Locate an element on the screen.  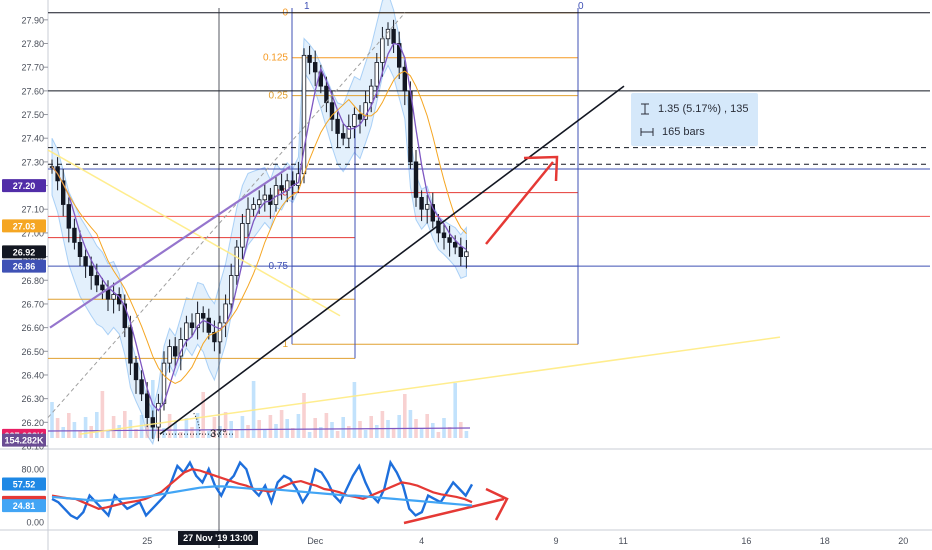
crosshair-time-label: 27 Nov '19 13:00 is located at coordinates (218, 538).